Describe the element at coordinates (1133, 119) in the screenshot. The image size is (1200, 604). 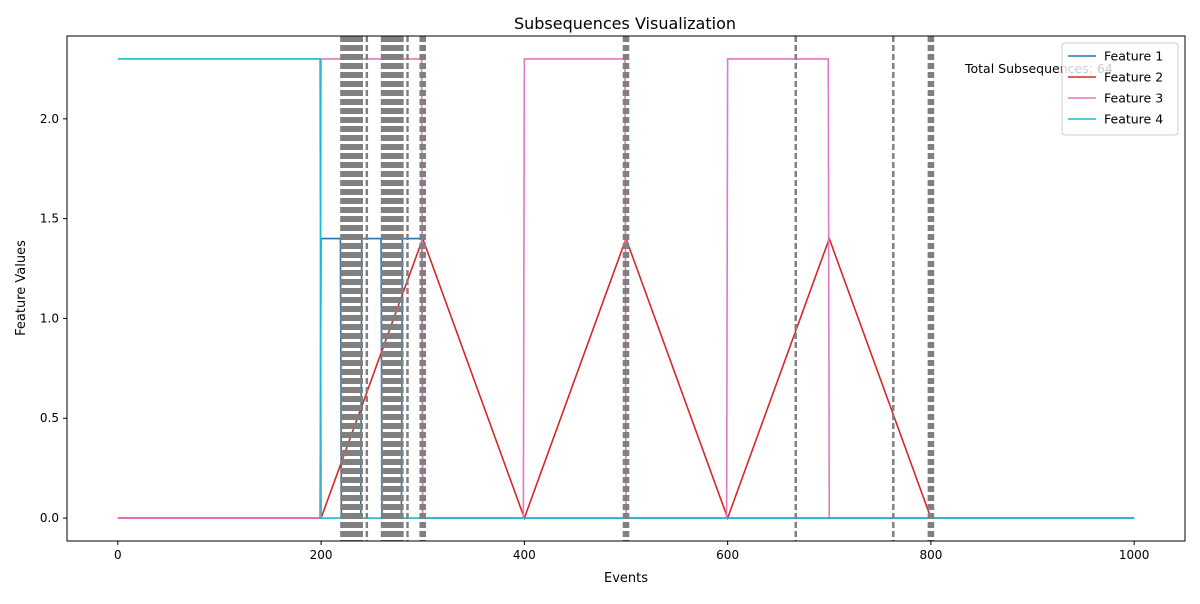
I see `legend-label-feature-4: Feature 4` at that location.